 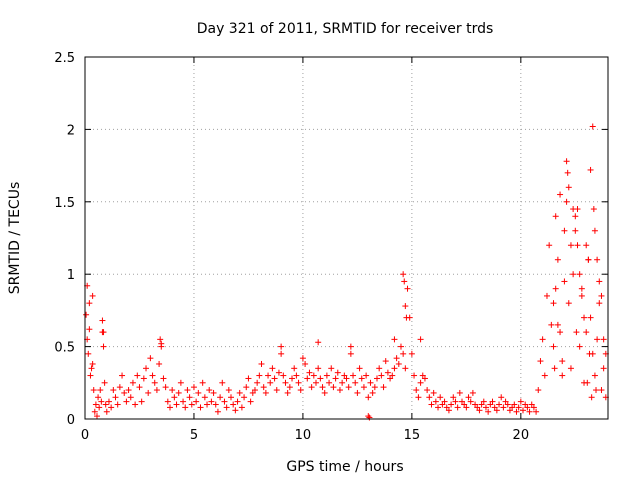 I want to click on x-tick-label: 0, so click(x=85, y=435).